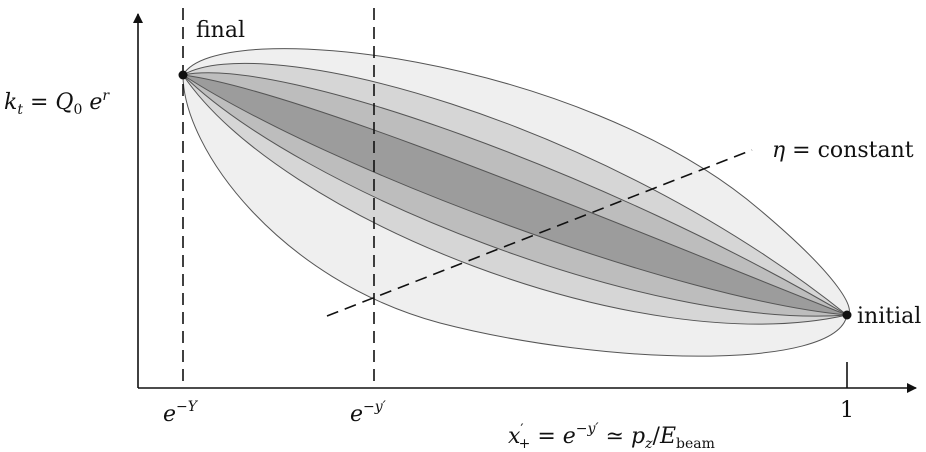 This screenshot has height=452, width=926. Describe the element at coordinates (847, 315) in the screenshot. I see `initial-point` at that location.